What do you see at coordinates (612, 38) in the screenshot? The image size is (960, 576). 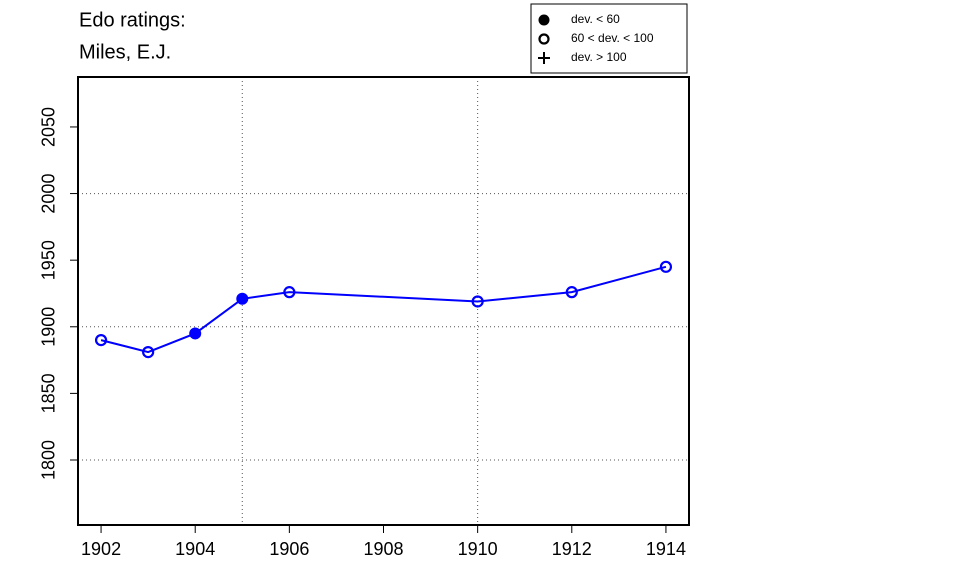 I see `legend-label: 60 < dev. < 100` at bounding box center [612, 38].